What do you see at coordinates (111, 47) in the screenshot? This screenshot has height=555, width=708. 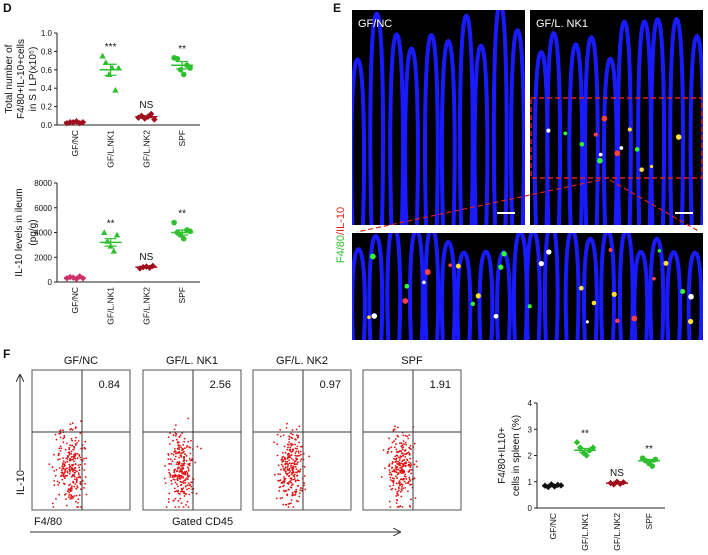 I see `significance: ***` at bounding box center [111, 47].